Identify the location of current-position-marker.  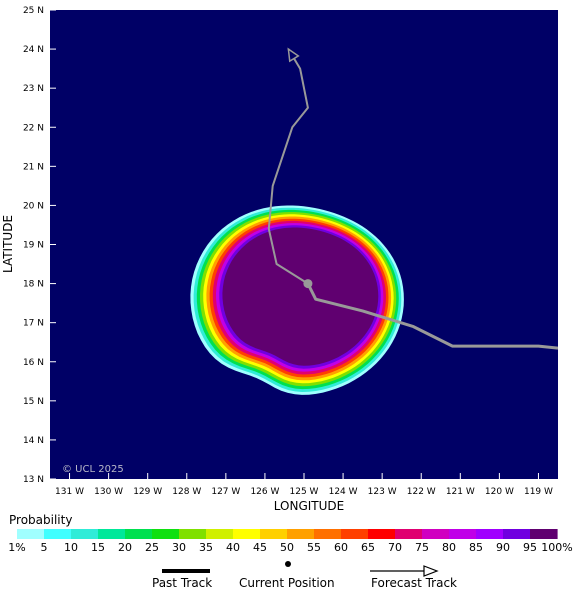
(308, 284).